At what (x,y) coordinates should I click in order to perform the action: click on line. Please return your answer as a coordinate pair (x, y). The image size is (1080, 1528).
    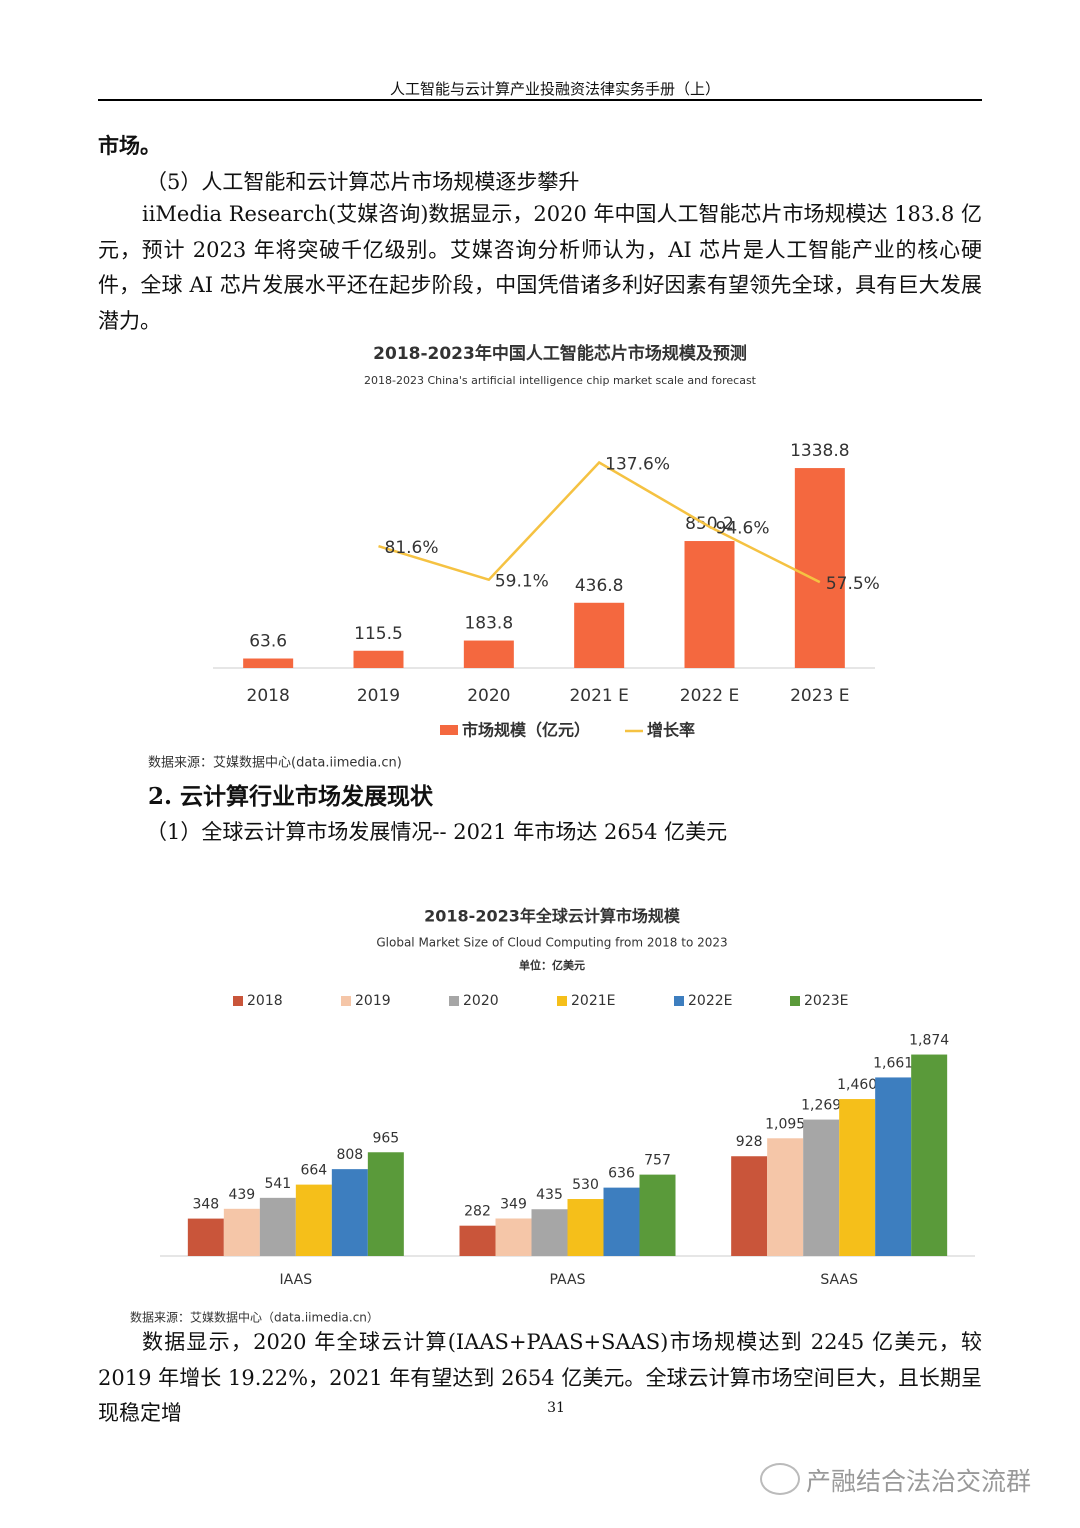
    Looking at the image, I should click on (599, 522).